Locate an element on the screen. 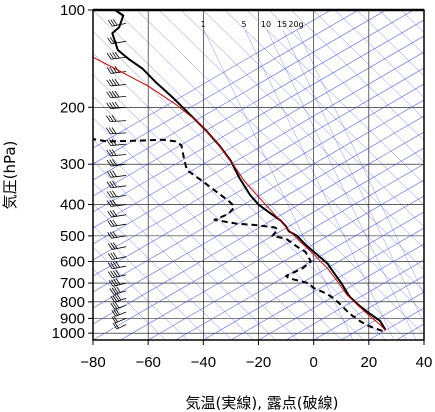 This screenshot has width=435, height=412. x-tick-label: −40 is located at coordinates (203, 362).